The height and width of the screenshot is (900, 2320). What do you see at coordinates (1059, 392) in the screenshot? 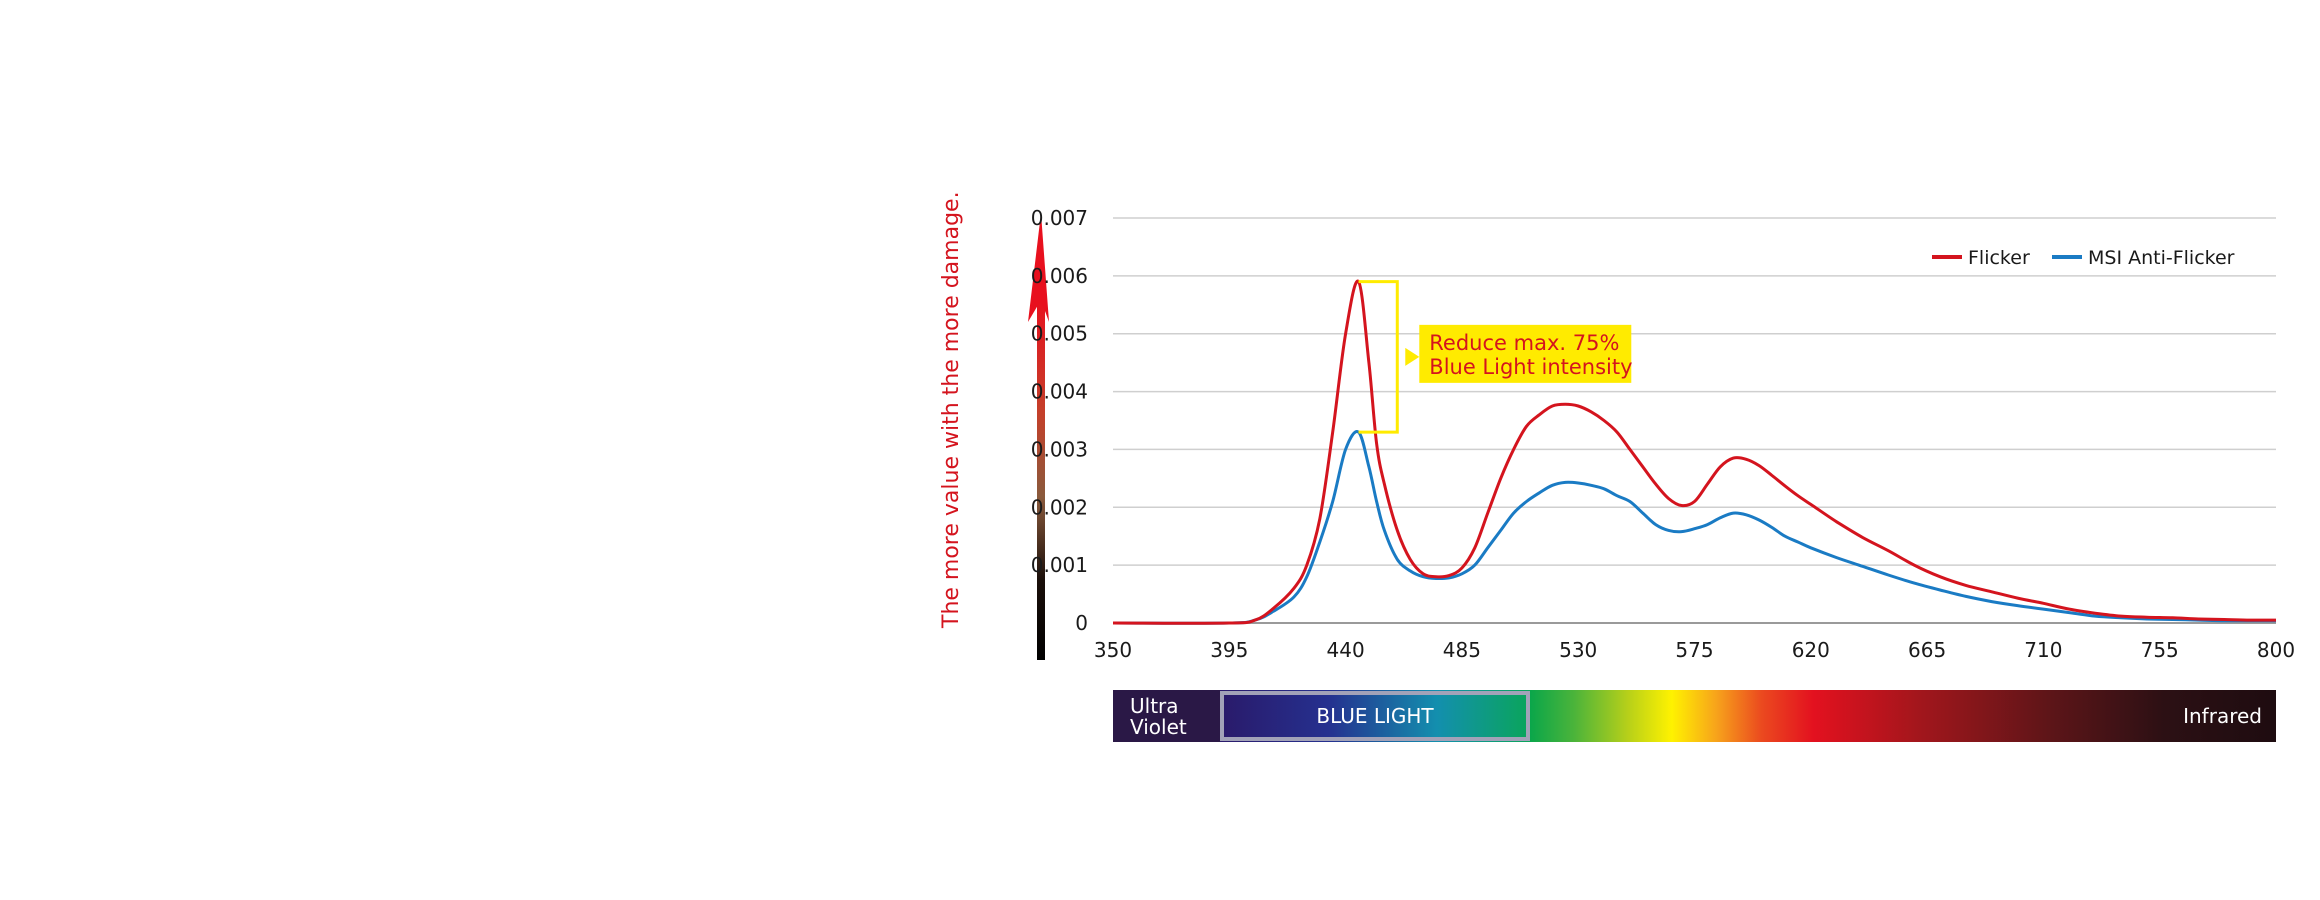
I see `y-tick-label: 0.004` at bounding box center [1059, 392].